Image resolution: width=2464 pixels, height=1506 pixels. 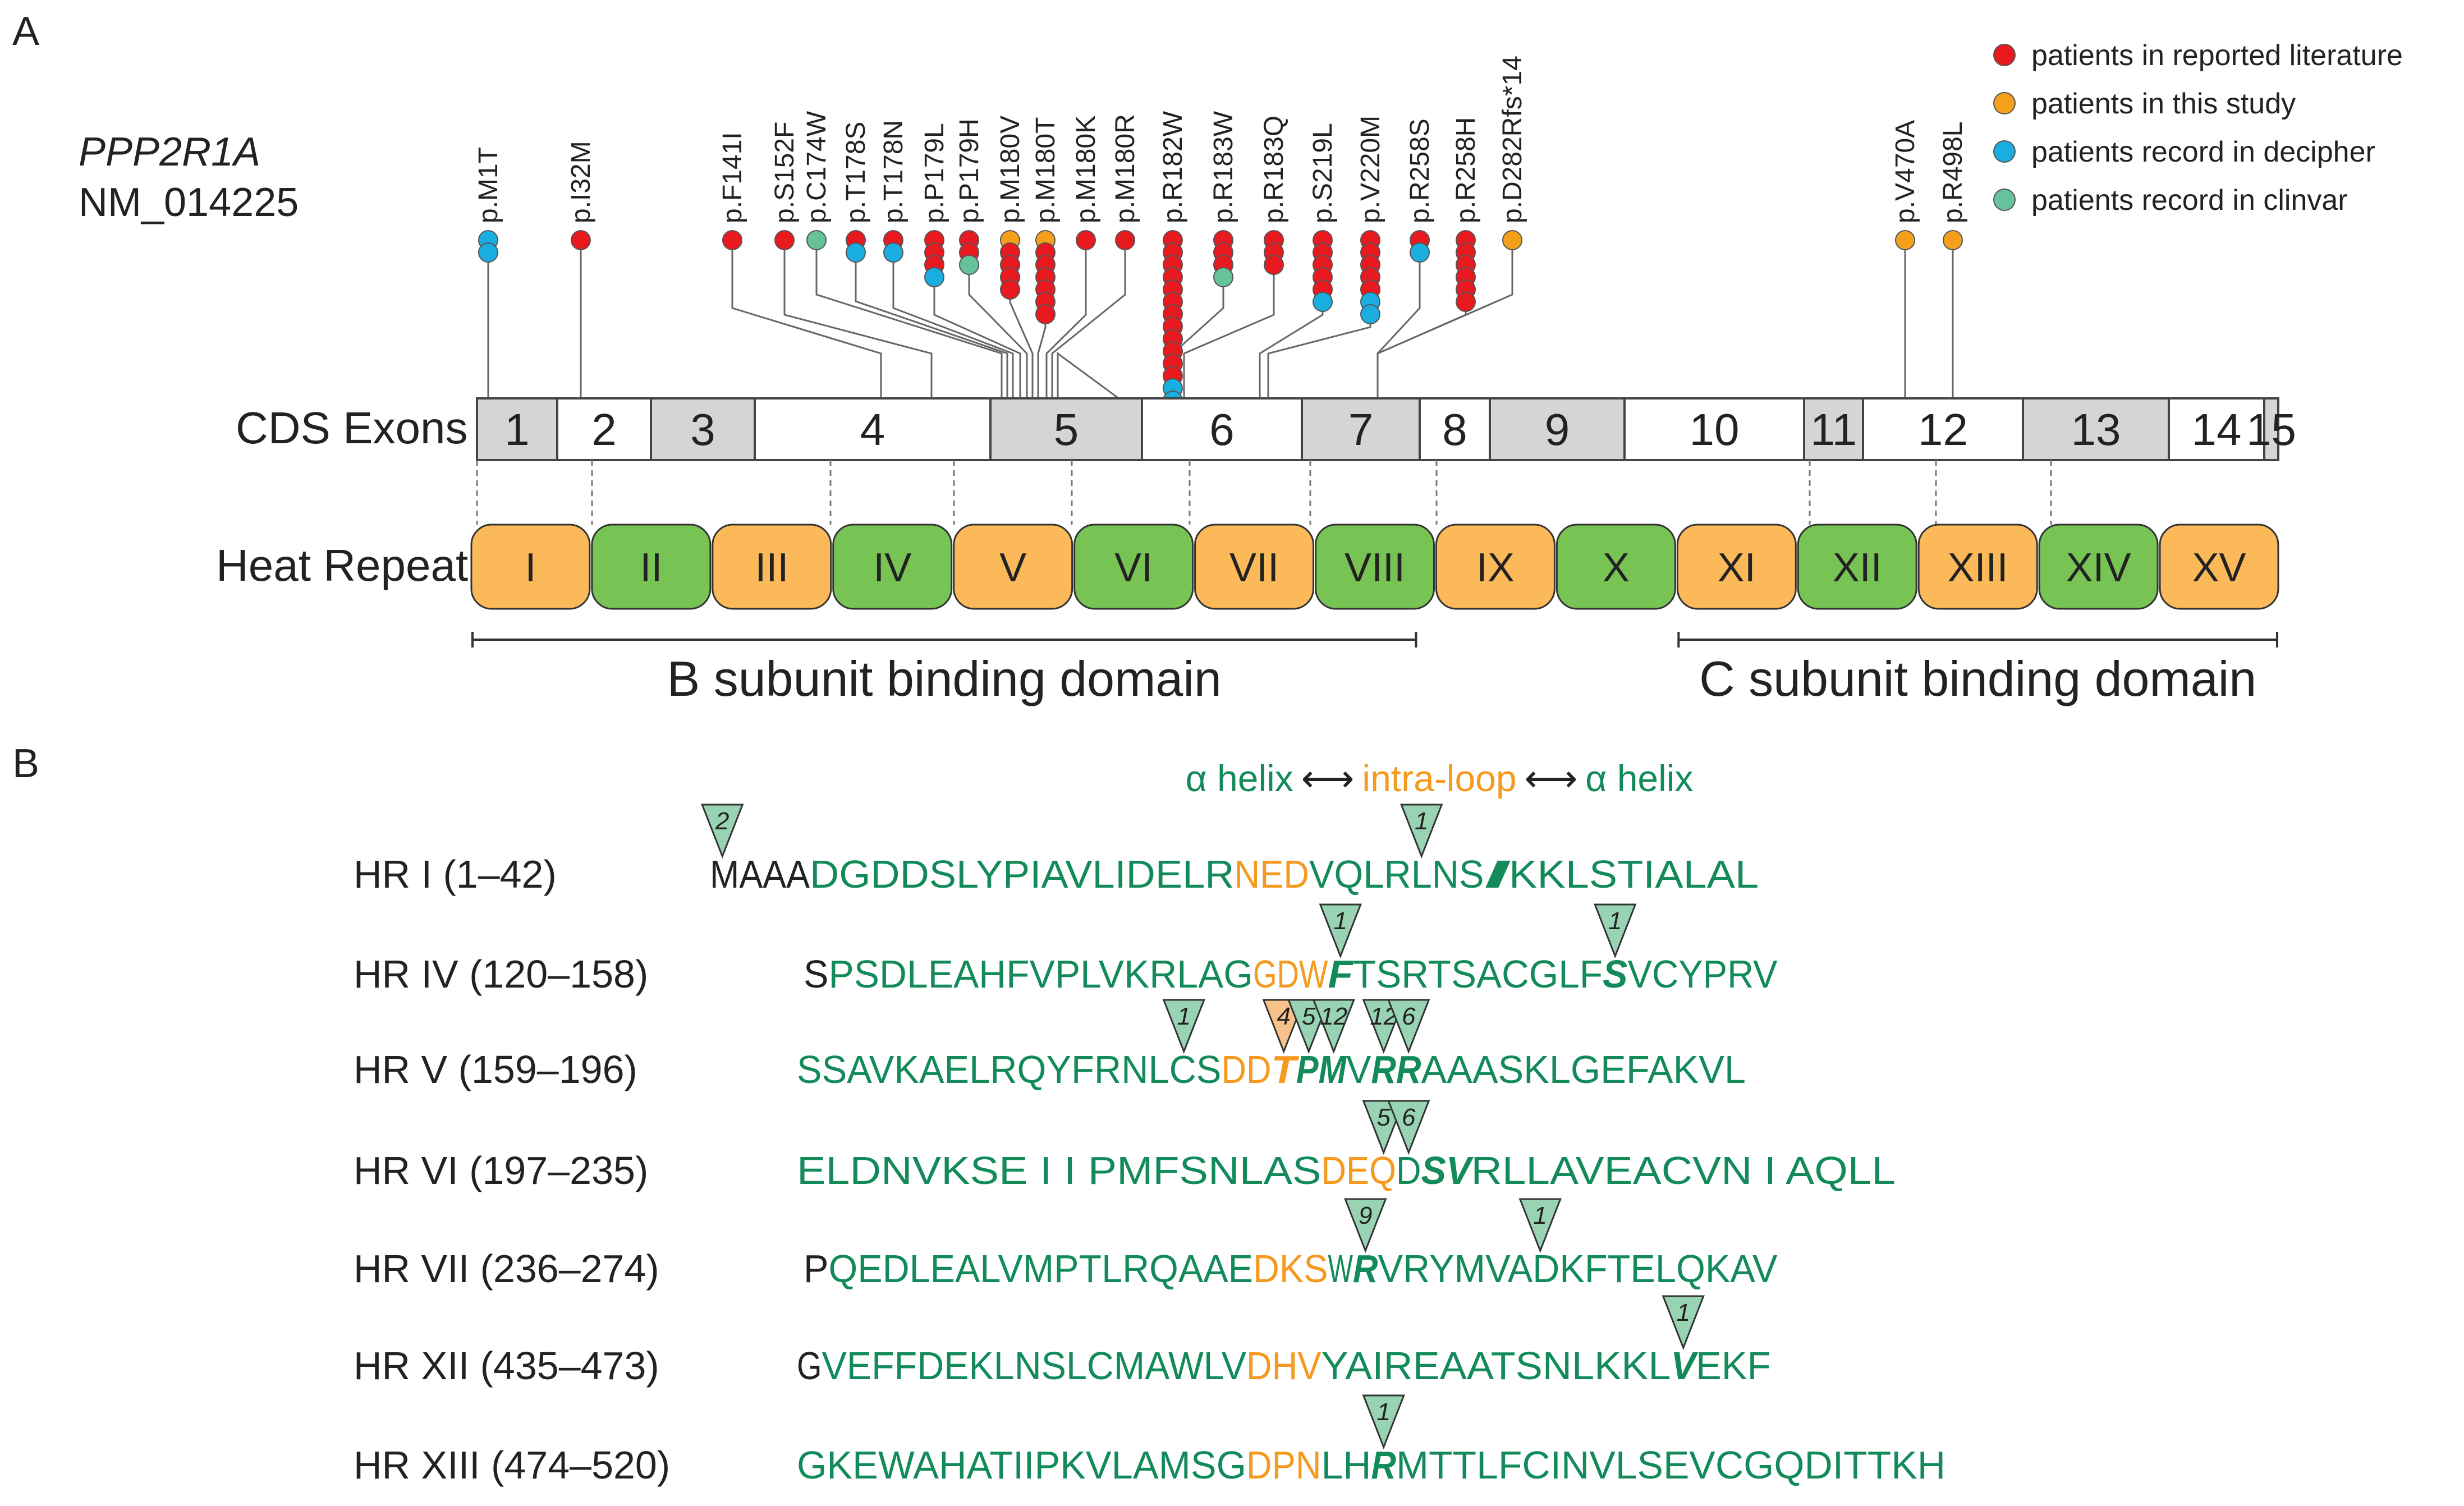 What do you see at coordinates (2004, 103) in the screenshot?
I see `legend-dot-this_study` at bounding box center [2004, 103].